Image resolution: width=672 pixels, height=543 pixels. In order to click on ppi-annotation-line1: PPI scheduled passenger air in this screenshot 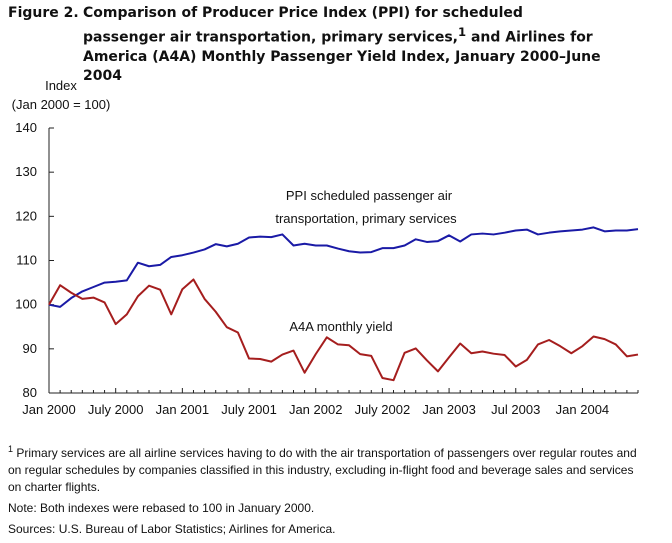, I will do `click(369, 195)`.